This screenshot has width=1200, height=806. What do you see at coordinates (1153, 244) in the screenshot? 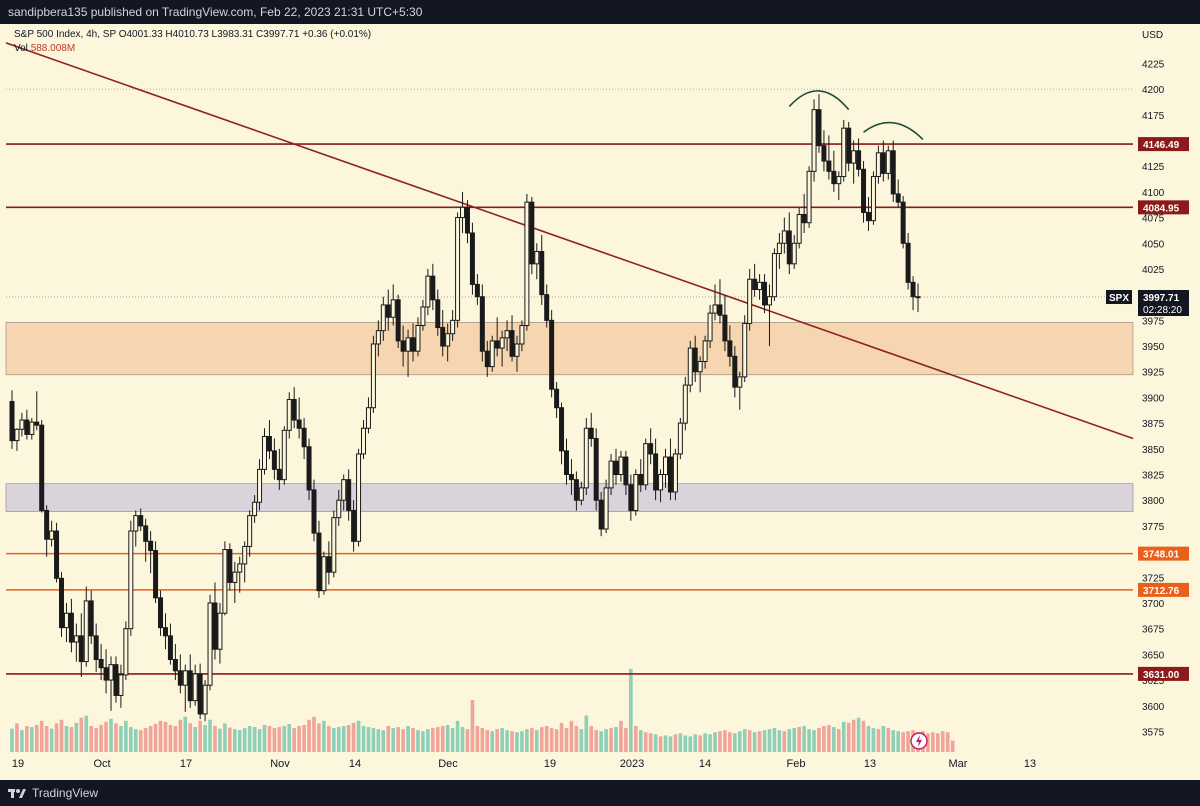
I see `y-tick-label: 4050` at bounding box center [1153, 244].